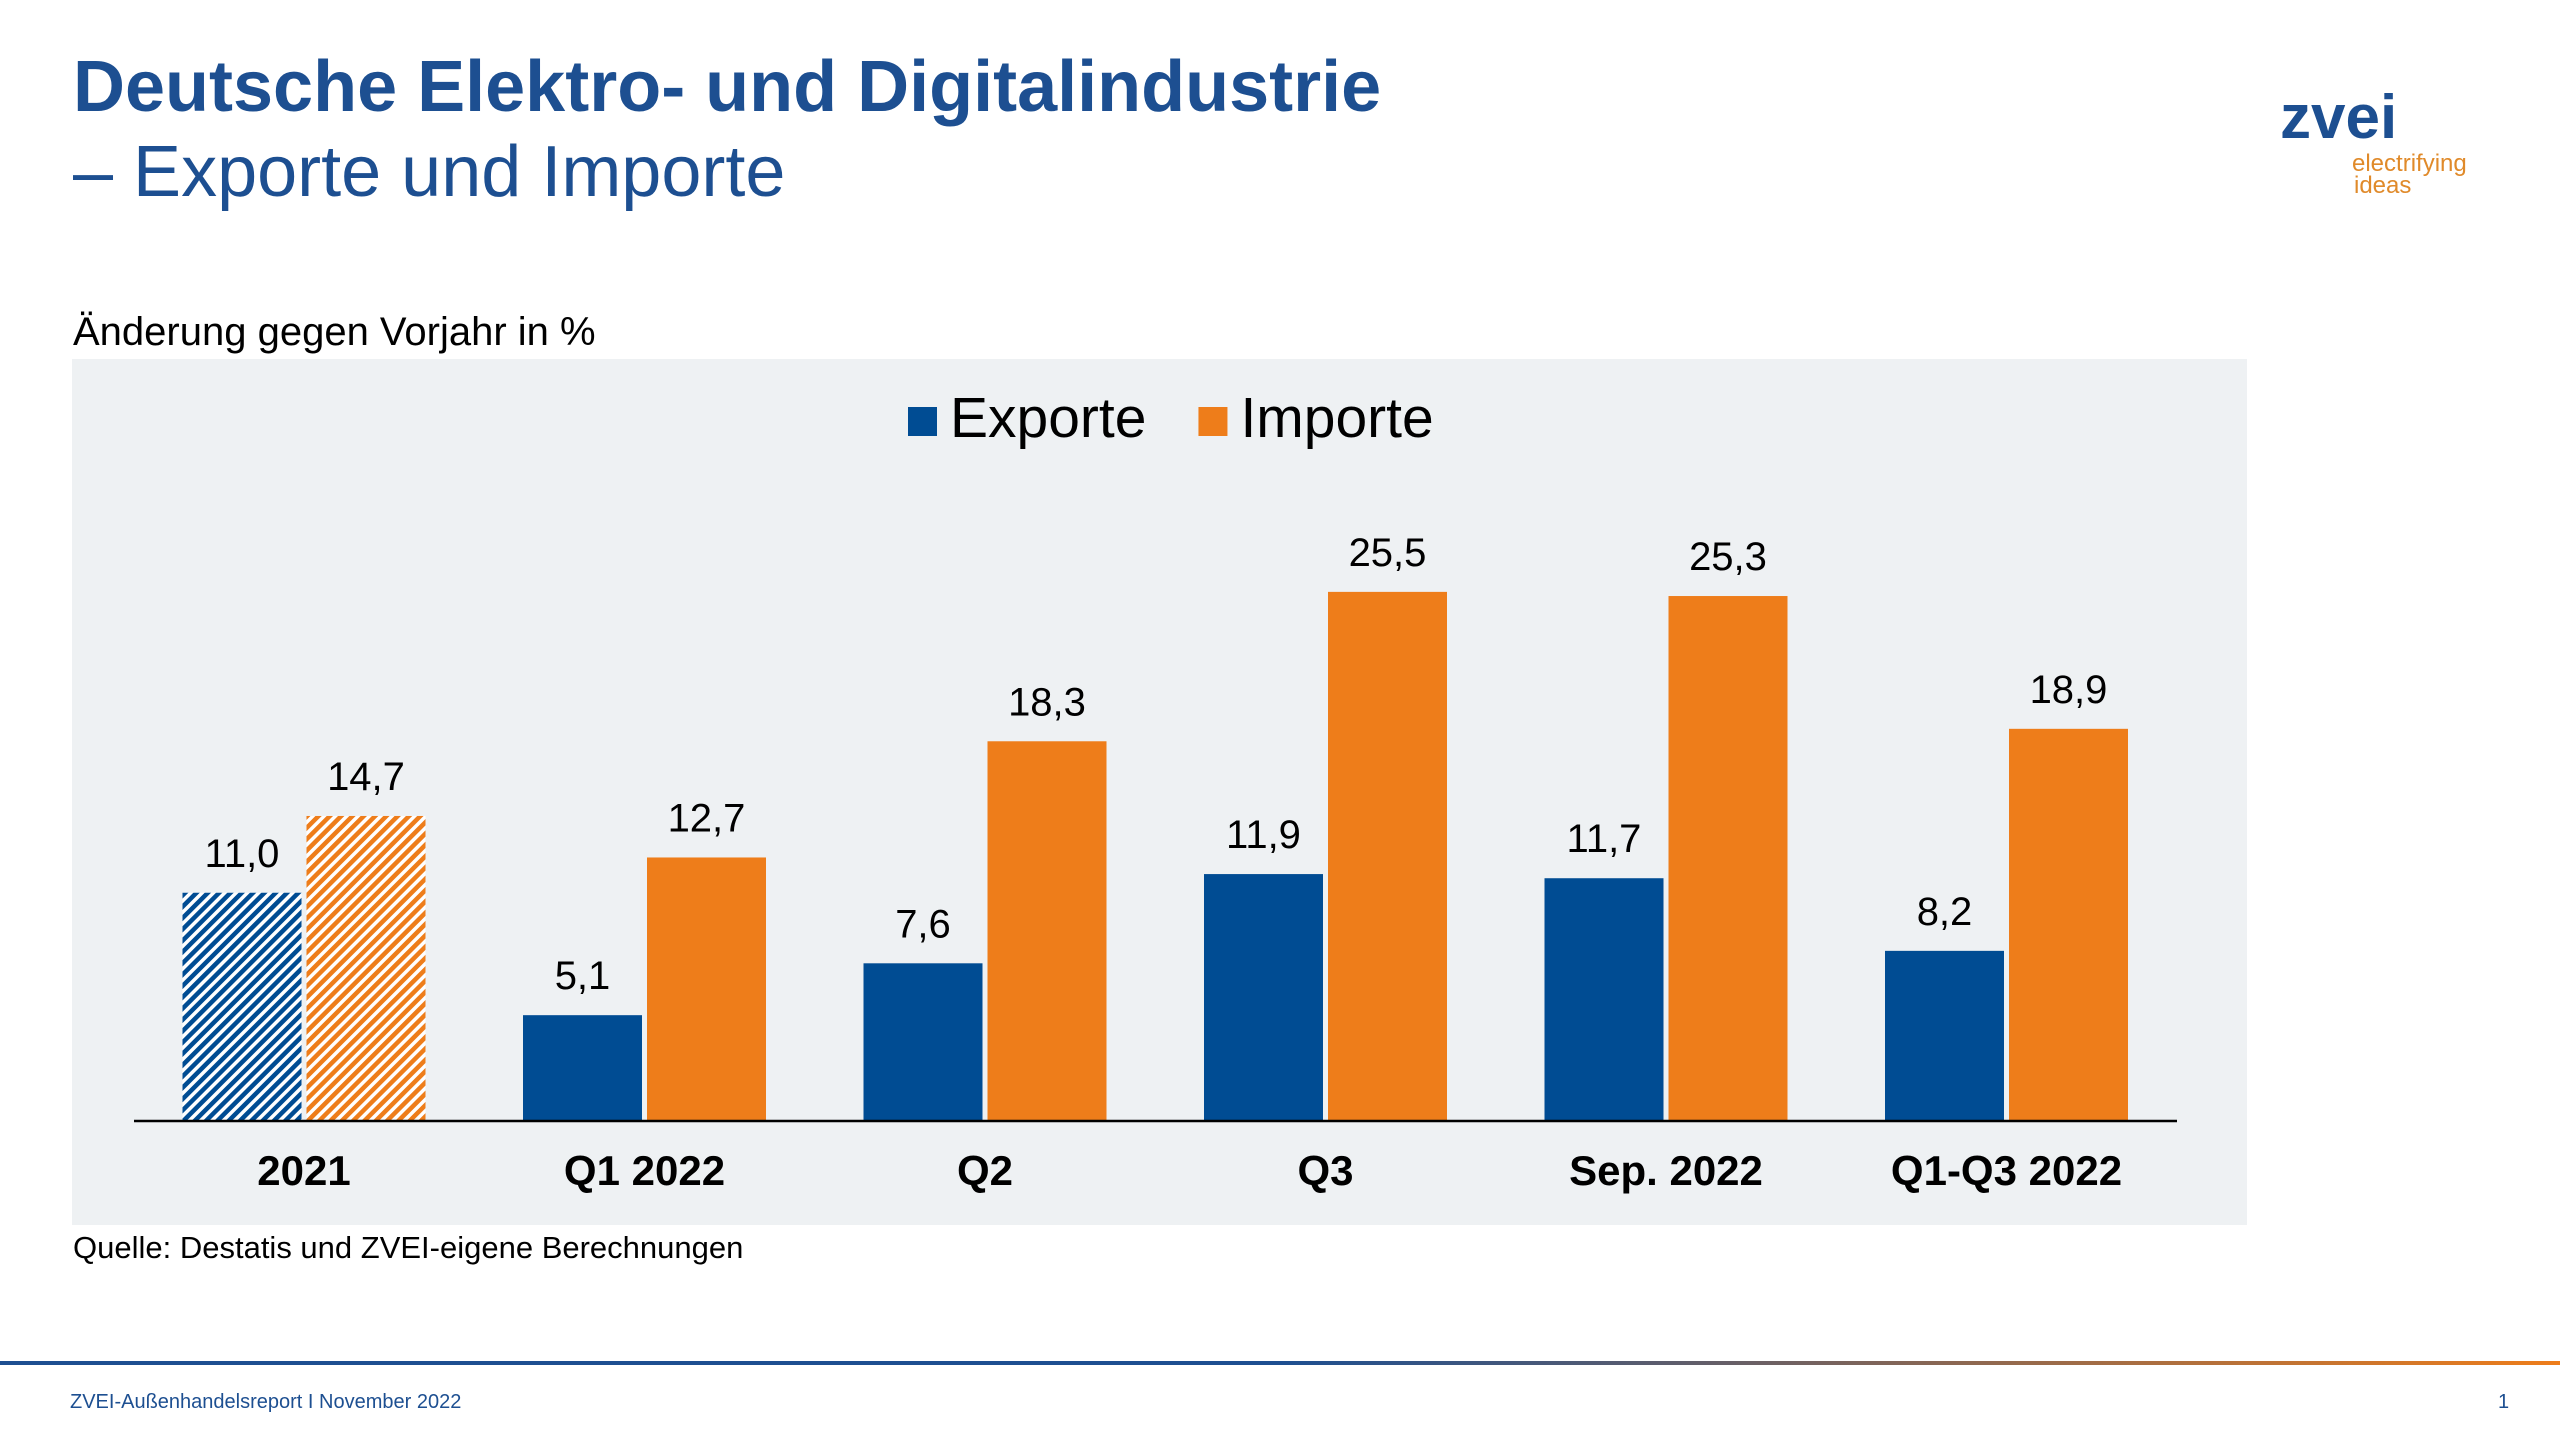 The width and height of the screenshot is (2560, 1440). Describe the element at coordinates (1728, 557) in the screenshot. I see `value-label: 25,3` at that location.